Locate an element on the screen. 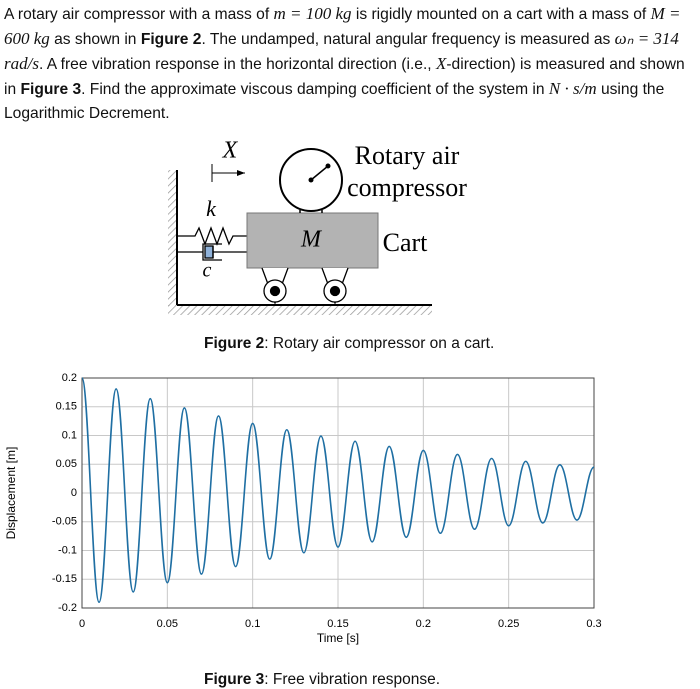 This screenshot has height=689, width=700. wall-hatch is located at coordinates (172, 238).